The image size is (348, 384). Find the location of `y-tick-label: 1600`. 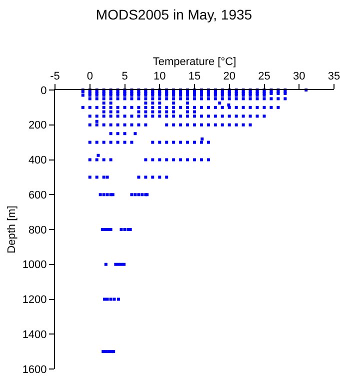

y-tick-label: 1600 is located at coordinates (34, 370).